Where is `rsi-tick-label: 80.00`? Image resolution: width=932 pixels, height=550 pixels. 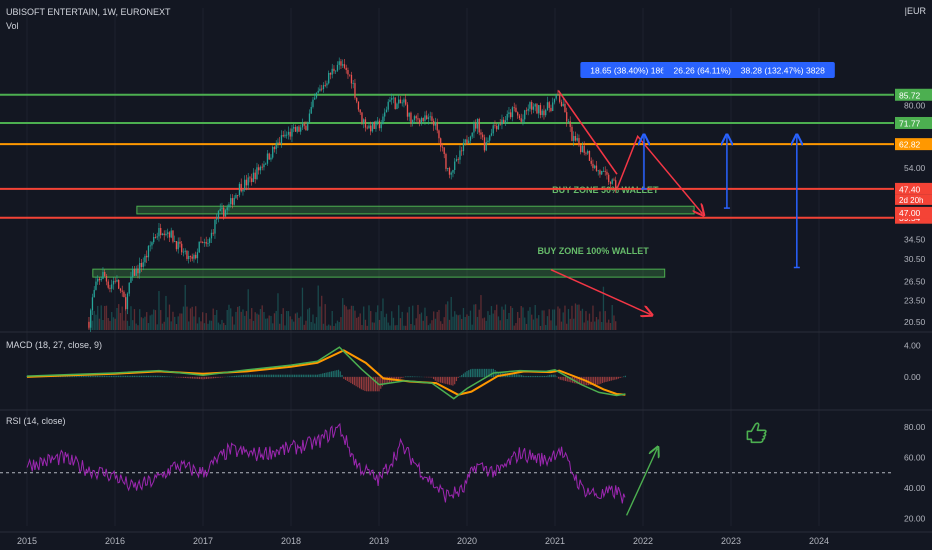 rsi-tick-label: 80.00 is located at coordinates (915, 427).